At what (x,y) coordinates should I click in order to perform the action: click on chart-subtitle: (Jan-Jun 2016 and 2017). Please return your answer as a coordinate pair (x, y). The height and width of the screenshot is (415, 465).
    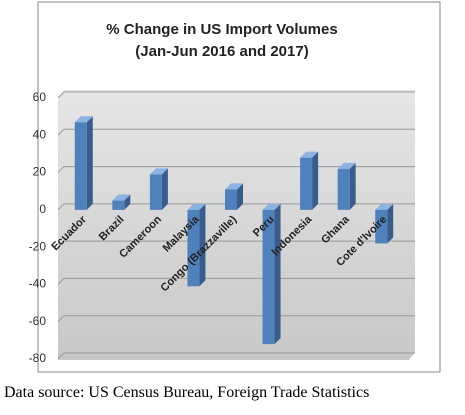
    Looking at the image, I should click on (221, 51).